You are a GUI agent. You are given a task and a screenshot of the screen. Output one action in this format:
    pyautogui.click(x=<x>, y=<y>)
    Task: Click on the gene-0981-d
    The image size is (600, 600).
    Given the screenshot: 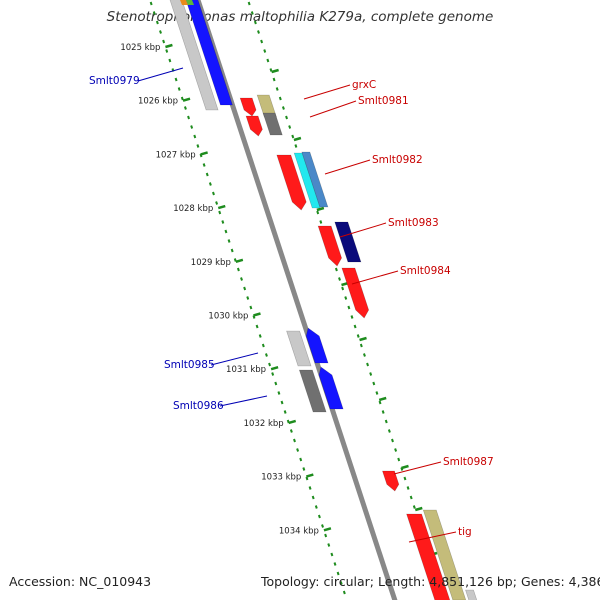 What is the action you would take?
    pyautogui.click(x=272, y=124)
    